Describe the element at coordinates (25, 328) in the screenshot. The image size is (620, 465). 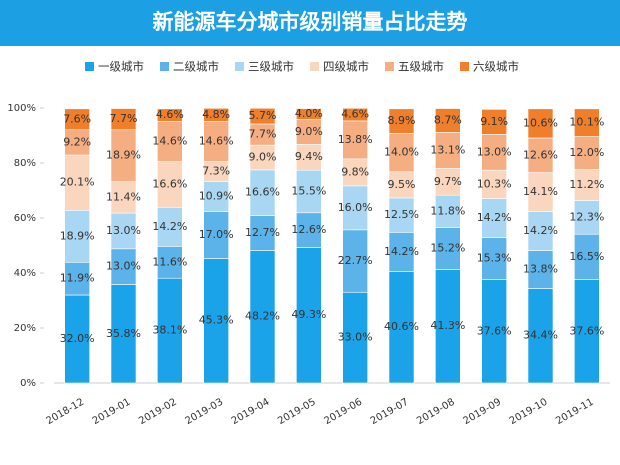
I see `y-tick-label: 20%` at that location.